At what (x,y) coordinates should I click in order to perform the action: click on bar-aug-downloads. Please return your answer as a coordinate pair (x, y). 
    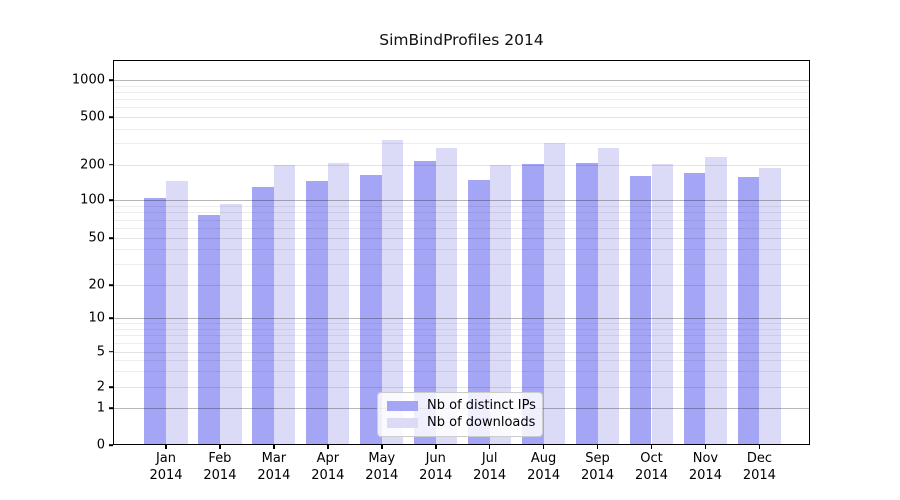
    Looking at the image, I should click on (554, 294).